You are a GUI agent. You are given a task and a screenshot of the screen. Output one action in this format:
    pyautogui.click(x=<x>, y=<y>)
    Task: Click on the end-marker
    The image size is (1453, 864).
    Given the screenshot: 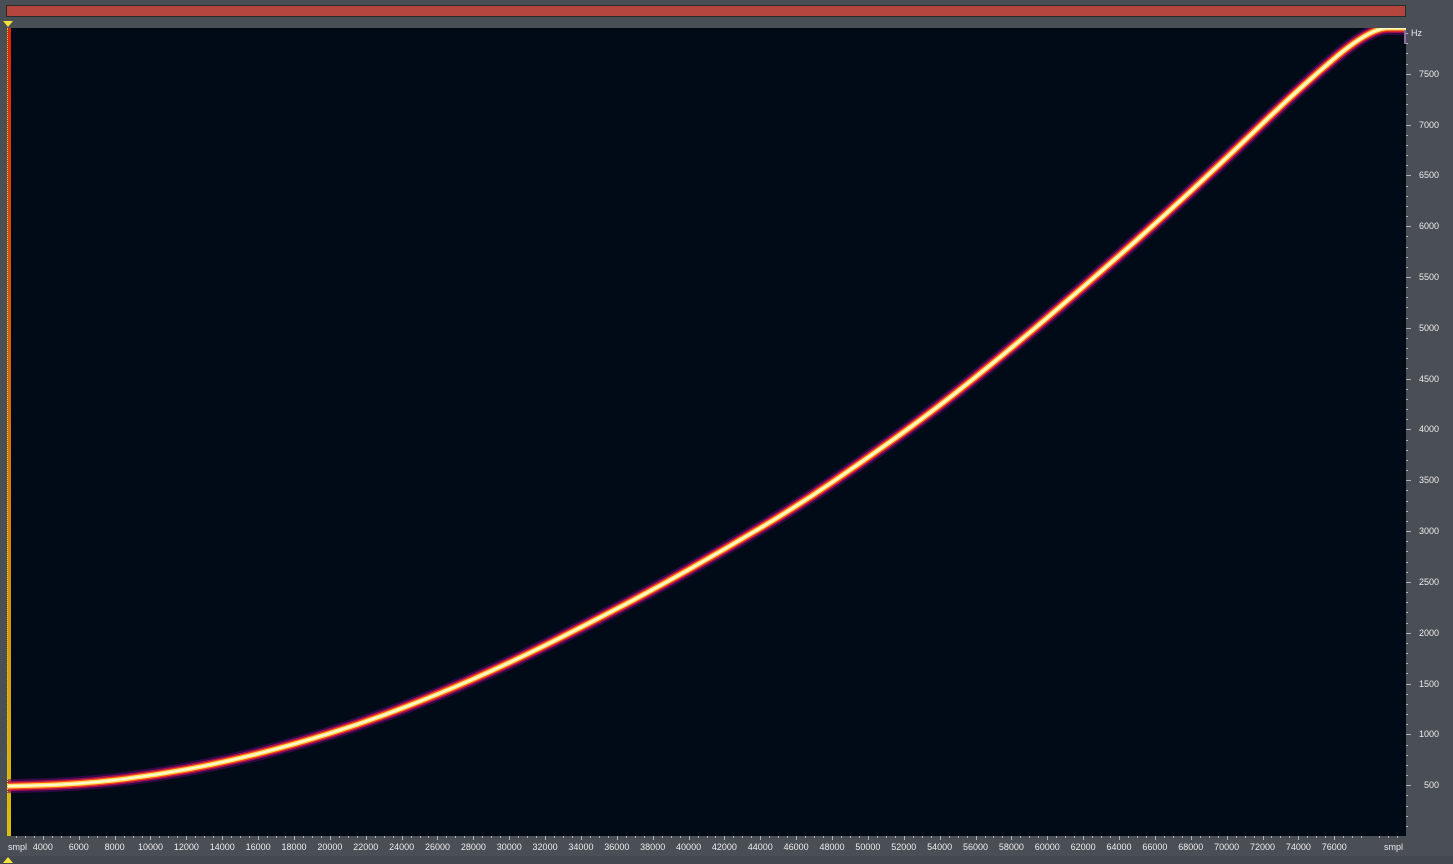 What is the action you would take?
    pyautogui.click(x=1405, y=37)
    